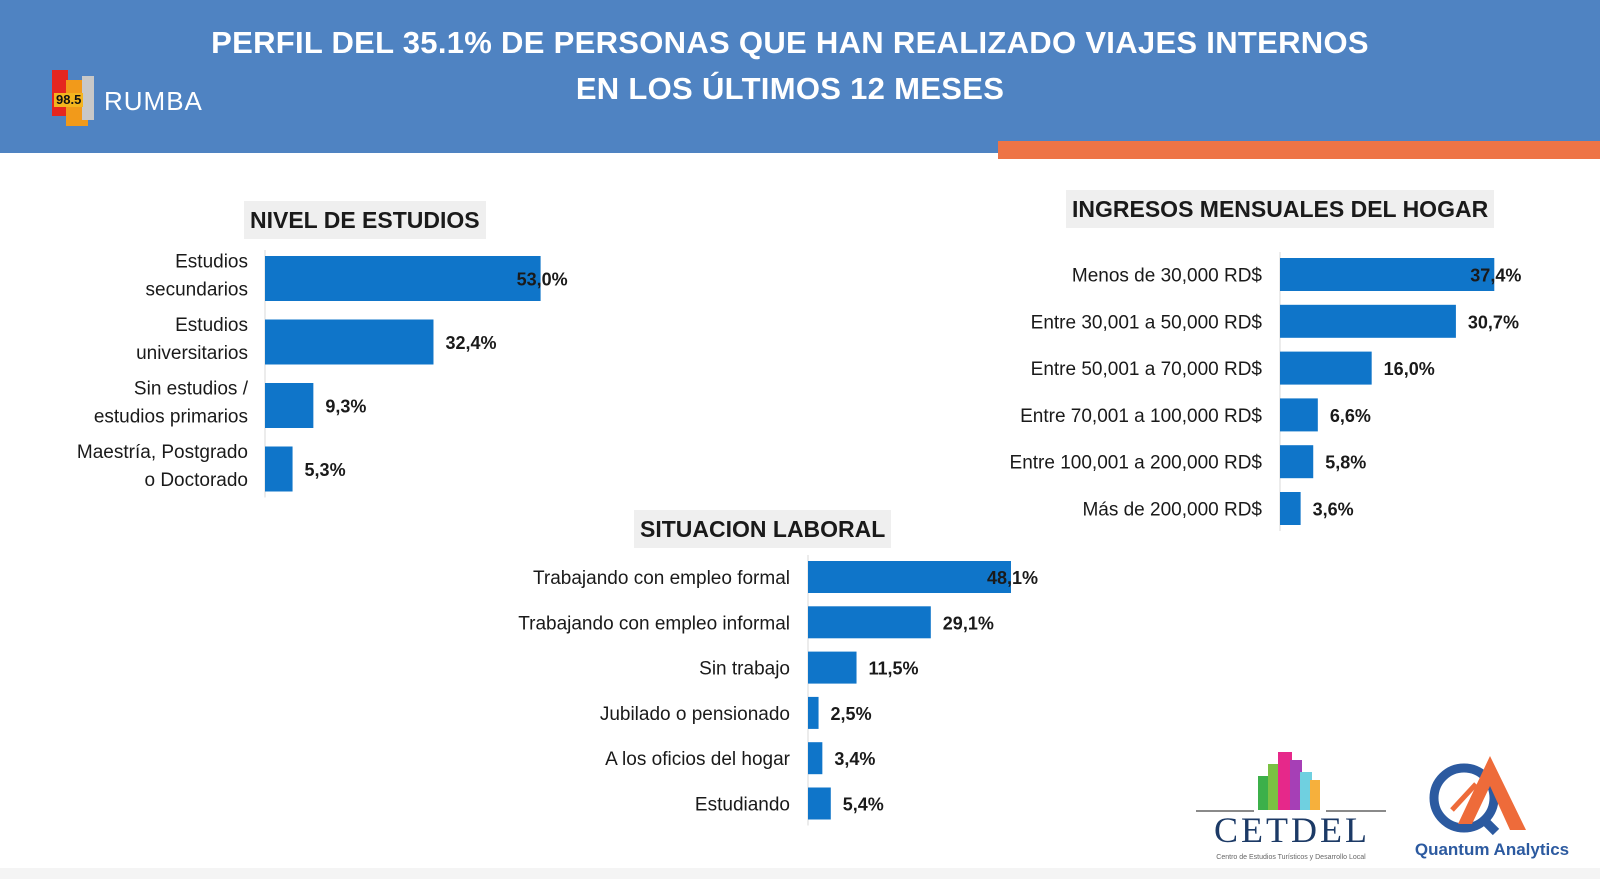  What do you see at coordinates (698, 759) in the screenshot?
I see `category-label-laboral-4: A los oficios del hogar` at bounding box center [698, 759].